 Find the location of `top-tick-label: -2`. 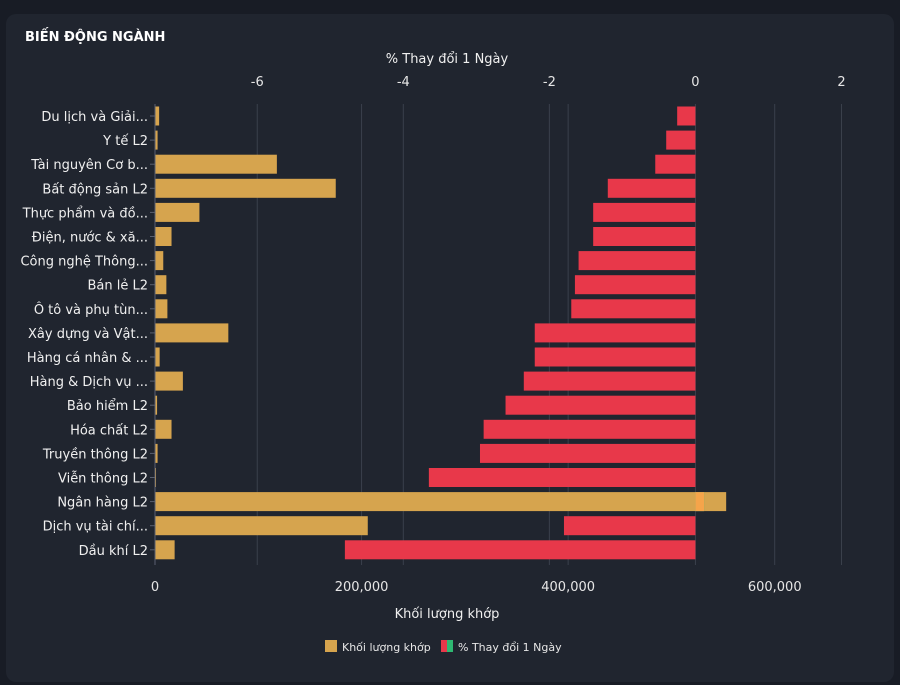

top-tick-label: -2 is located at coordinates (549, 82).